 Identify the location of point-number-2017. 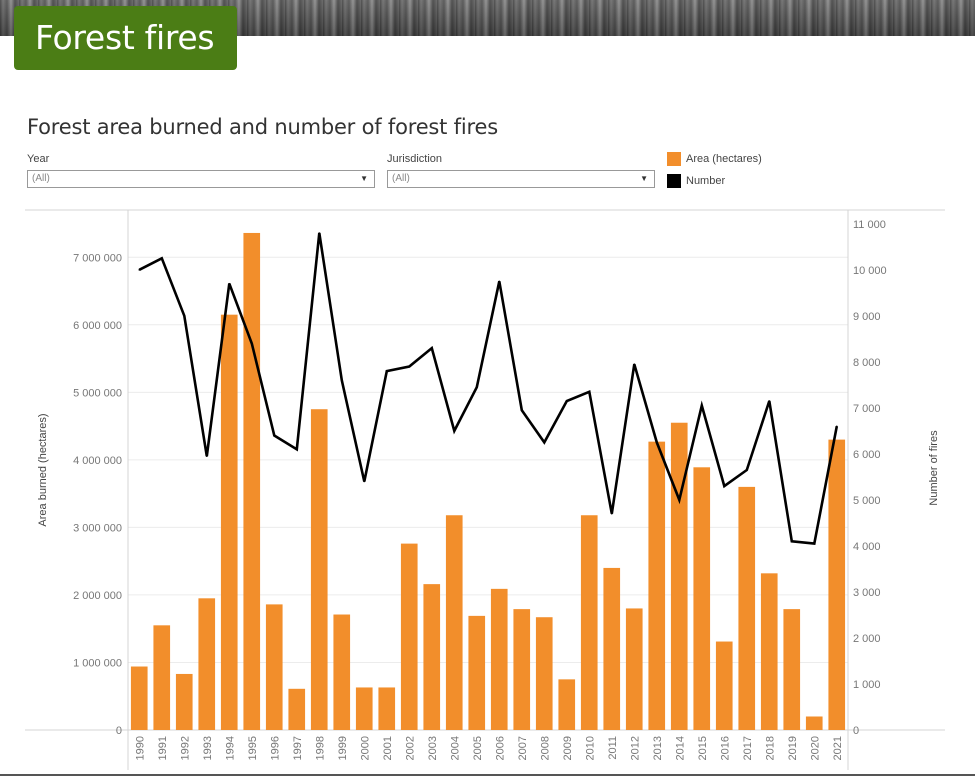
(746, 470).